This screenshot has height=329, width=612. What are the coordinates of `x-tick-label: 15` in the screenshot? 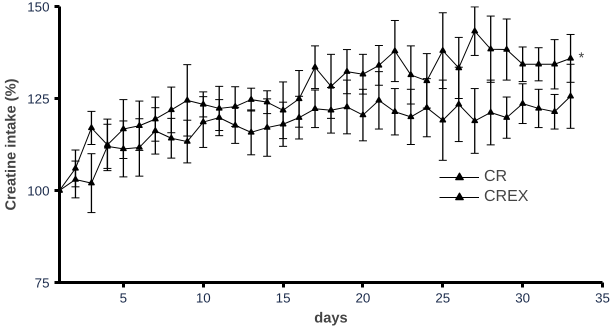 It's located at (283, 298).